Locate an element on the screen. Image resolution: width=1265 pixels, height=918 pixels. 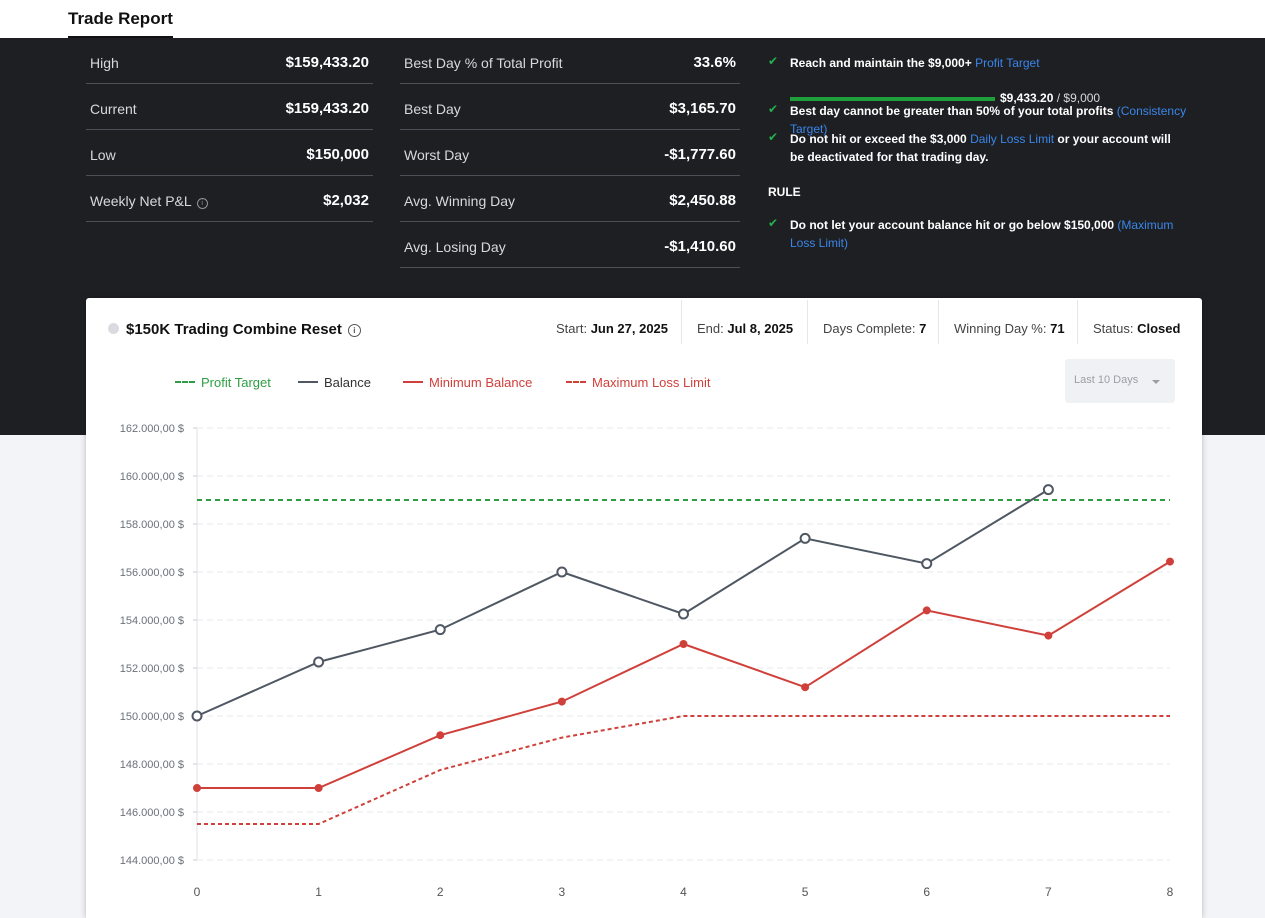
legend-balance: Balance is located at coordinates (334, 382).